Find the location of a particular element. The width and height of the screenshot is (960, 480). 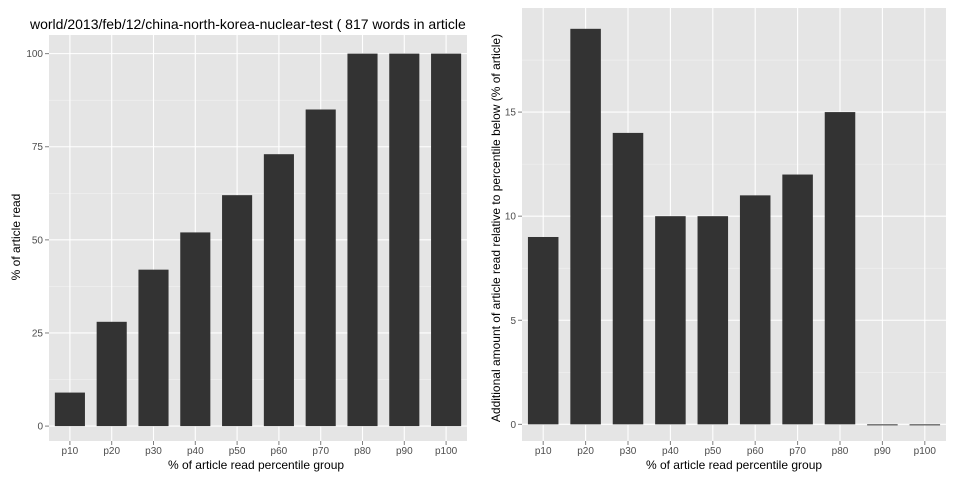

right-x-tick-label: p70 is located at coordinates (797, 451).